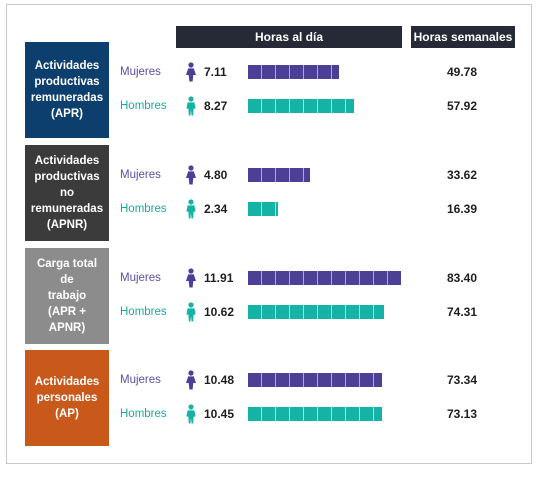 Image resolution: width=538 pixels, height=478 pixels. What do you see at coordinates (462, 414) in the screenshot?
I see `hours-per-week-value: 73.13` at bounding box center [462, 414].